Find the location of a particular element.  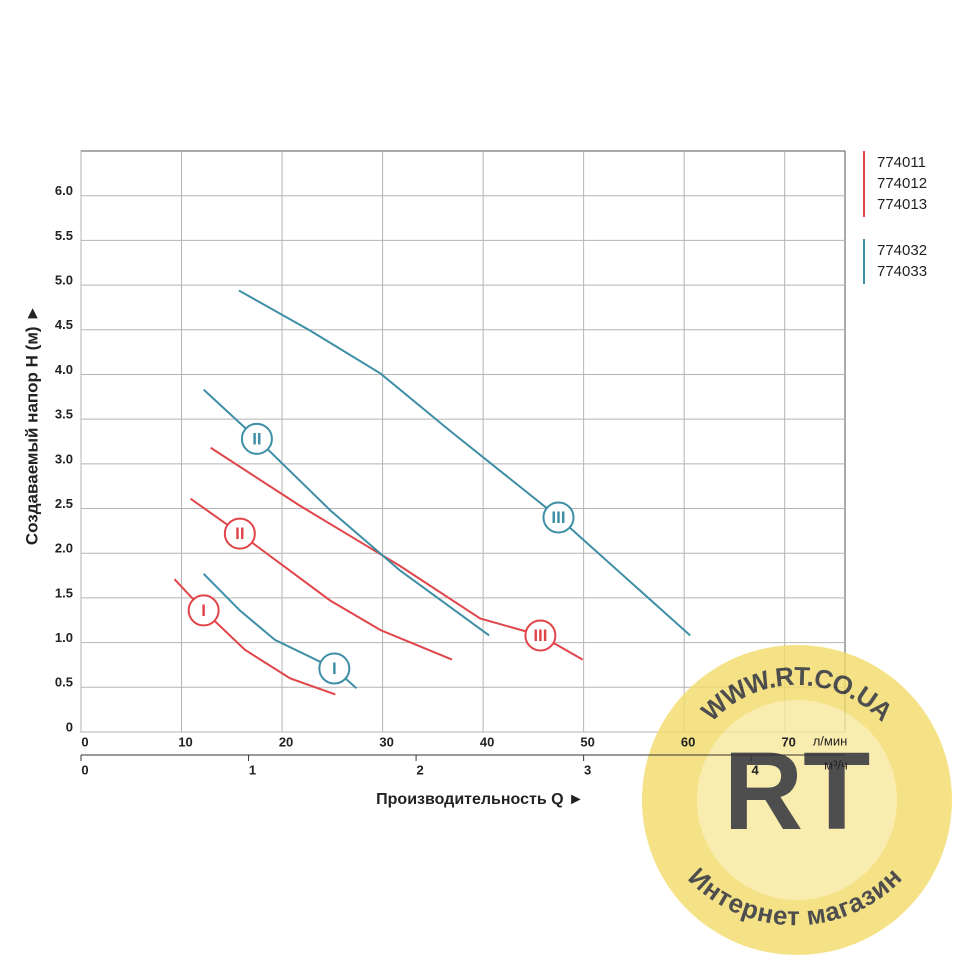

x-tick-label: 70 is located at coordinates (788, 741).